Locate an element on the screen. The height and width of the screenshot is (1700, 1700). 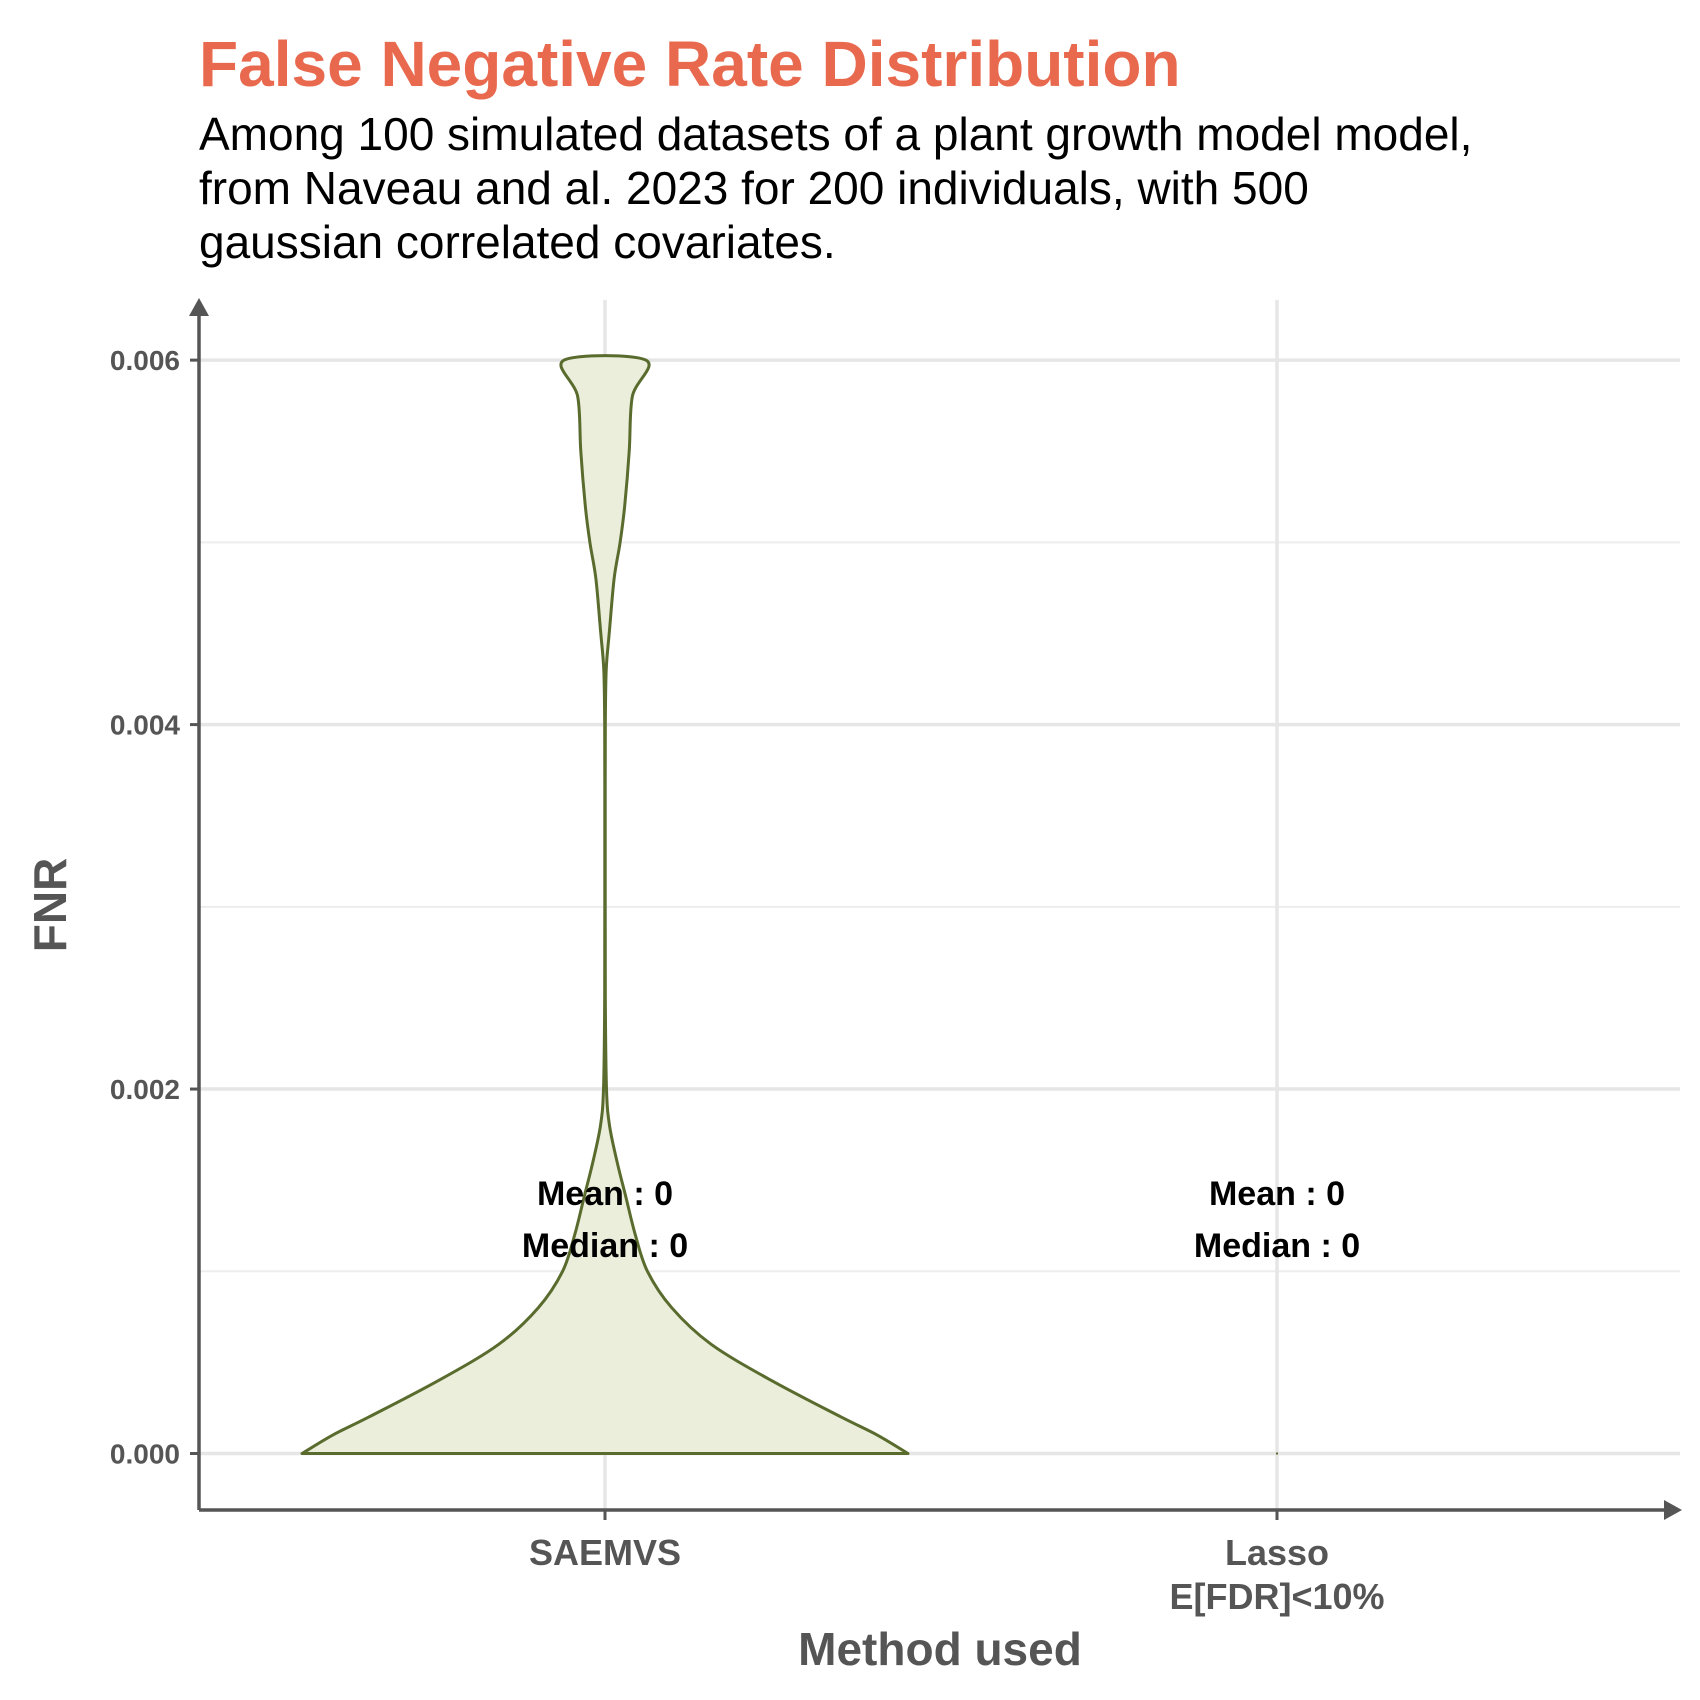
annotation-median-0: Median : 0 is located at coordinates (605, 1246).